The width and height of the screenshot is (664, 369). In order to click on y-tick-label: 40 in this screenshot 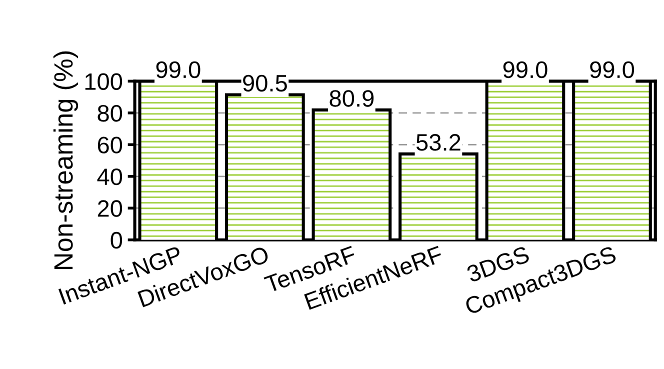, I will do `click(109, 177)`.